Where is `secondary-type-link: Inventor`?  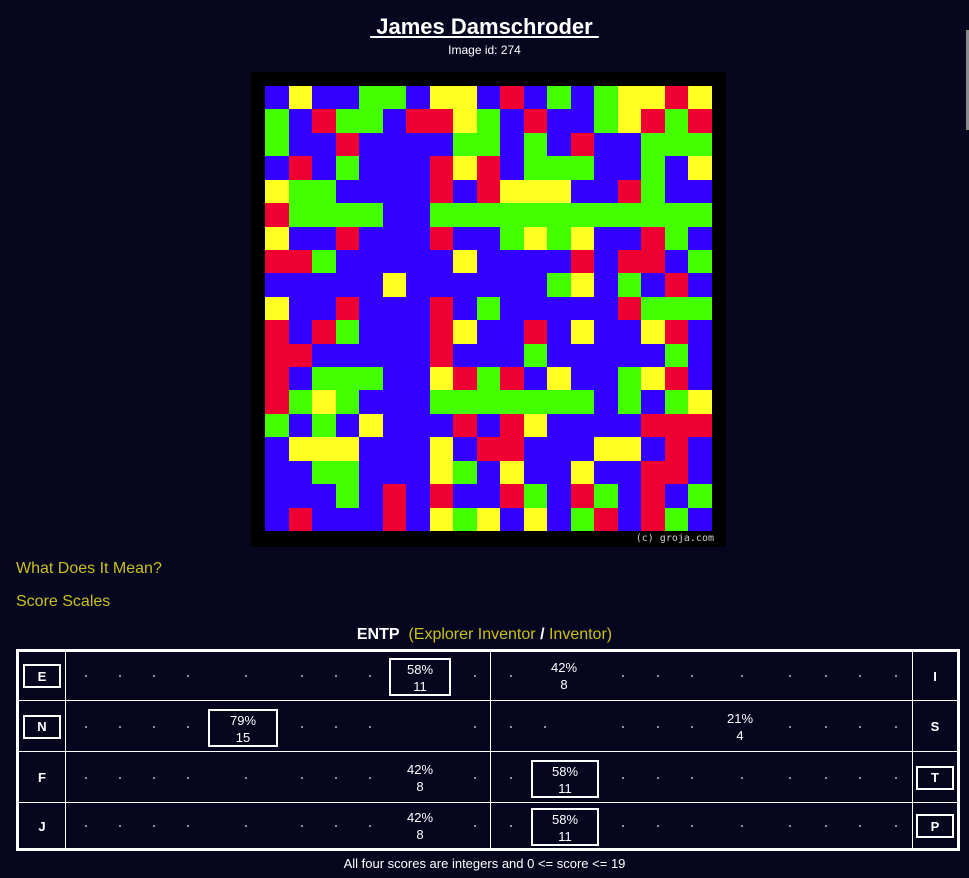 secondary-type-link: Inventor is located at coordinates (577, 634).